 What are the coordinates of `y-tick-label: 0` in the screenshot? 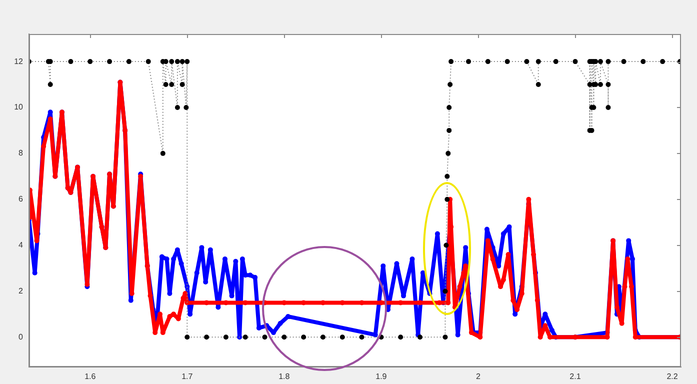 It's located at (21, 337).